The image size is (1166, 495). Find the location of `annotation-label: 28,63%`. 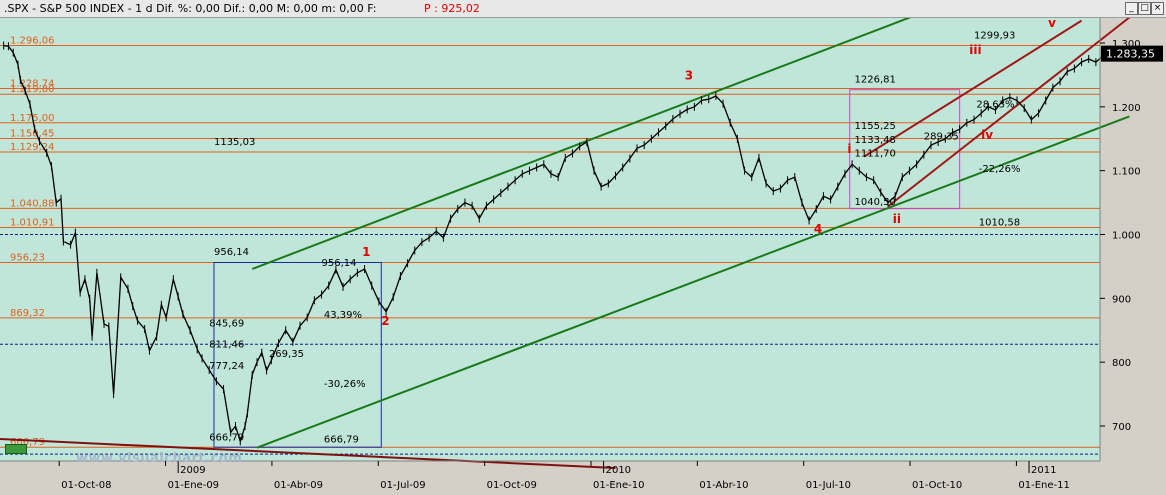

annotation-label: 28,63% is located at coordinates (995, 104).